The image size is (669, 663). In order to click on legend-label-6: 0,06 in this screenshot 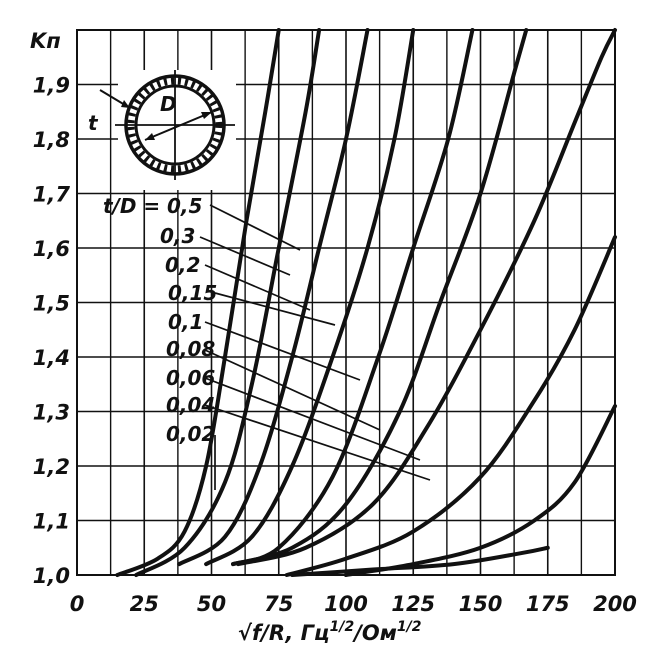, I will do `click(190, 378)`.